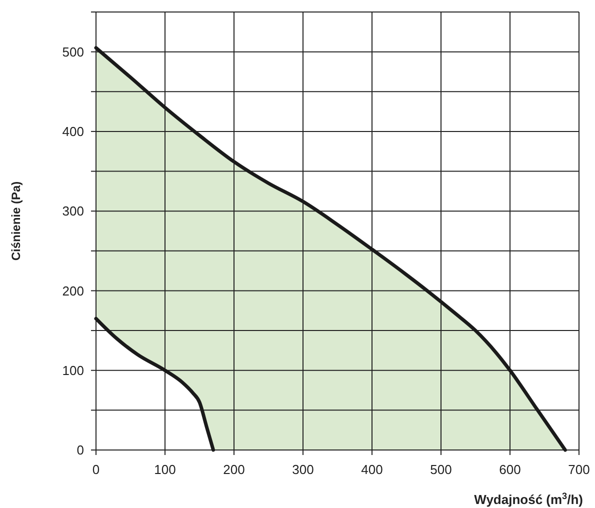 The width and height of the screenshot is (595, 508). Describe the element at coordinates (441, 469) in the screenshot. I see `x-tick-label: 500` at that location.